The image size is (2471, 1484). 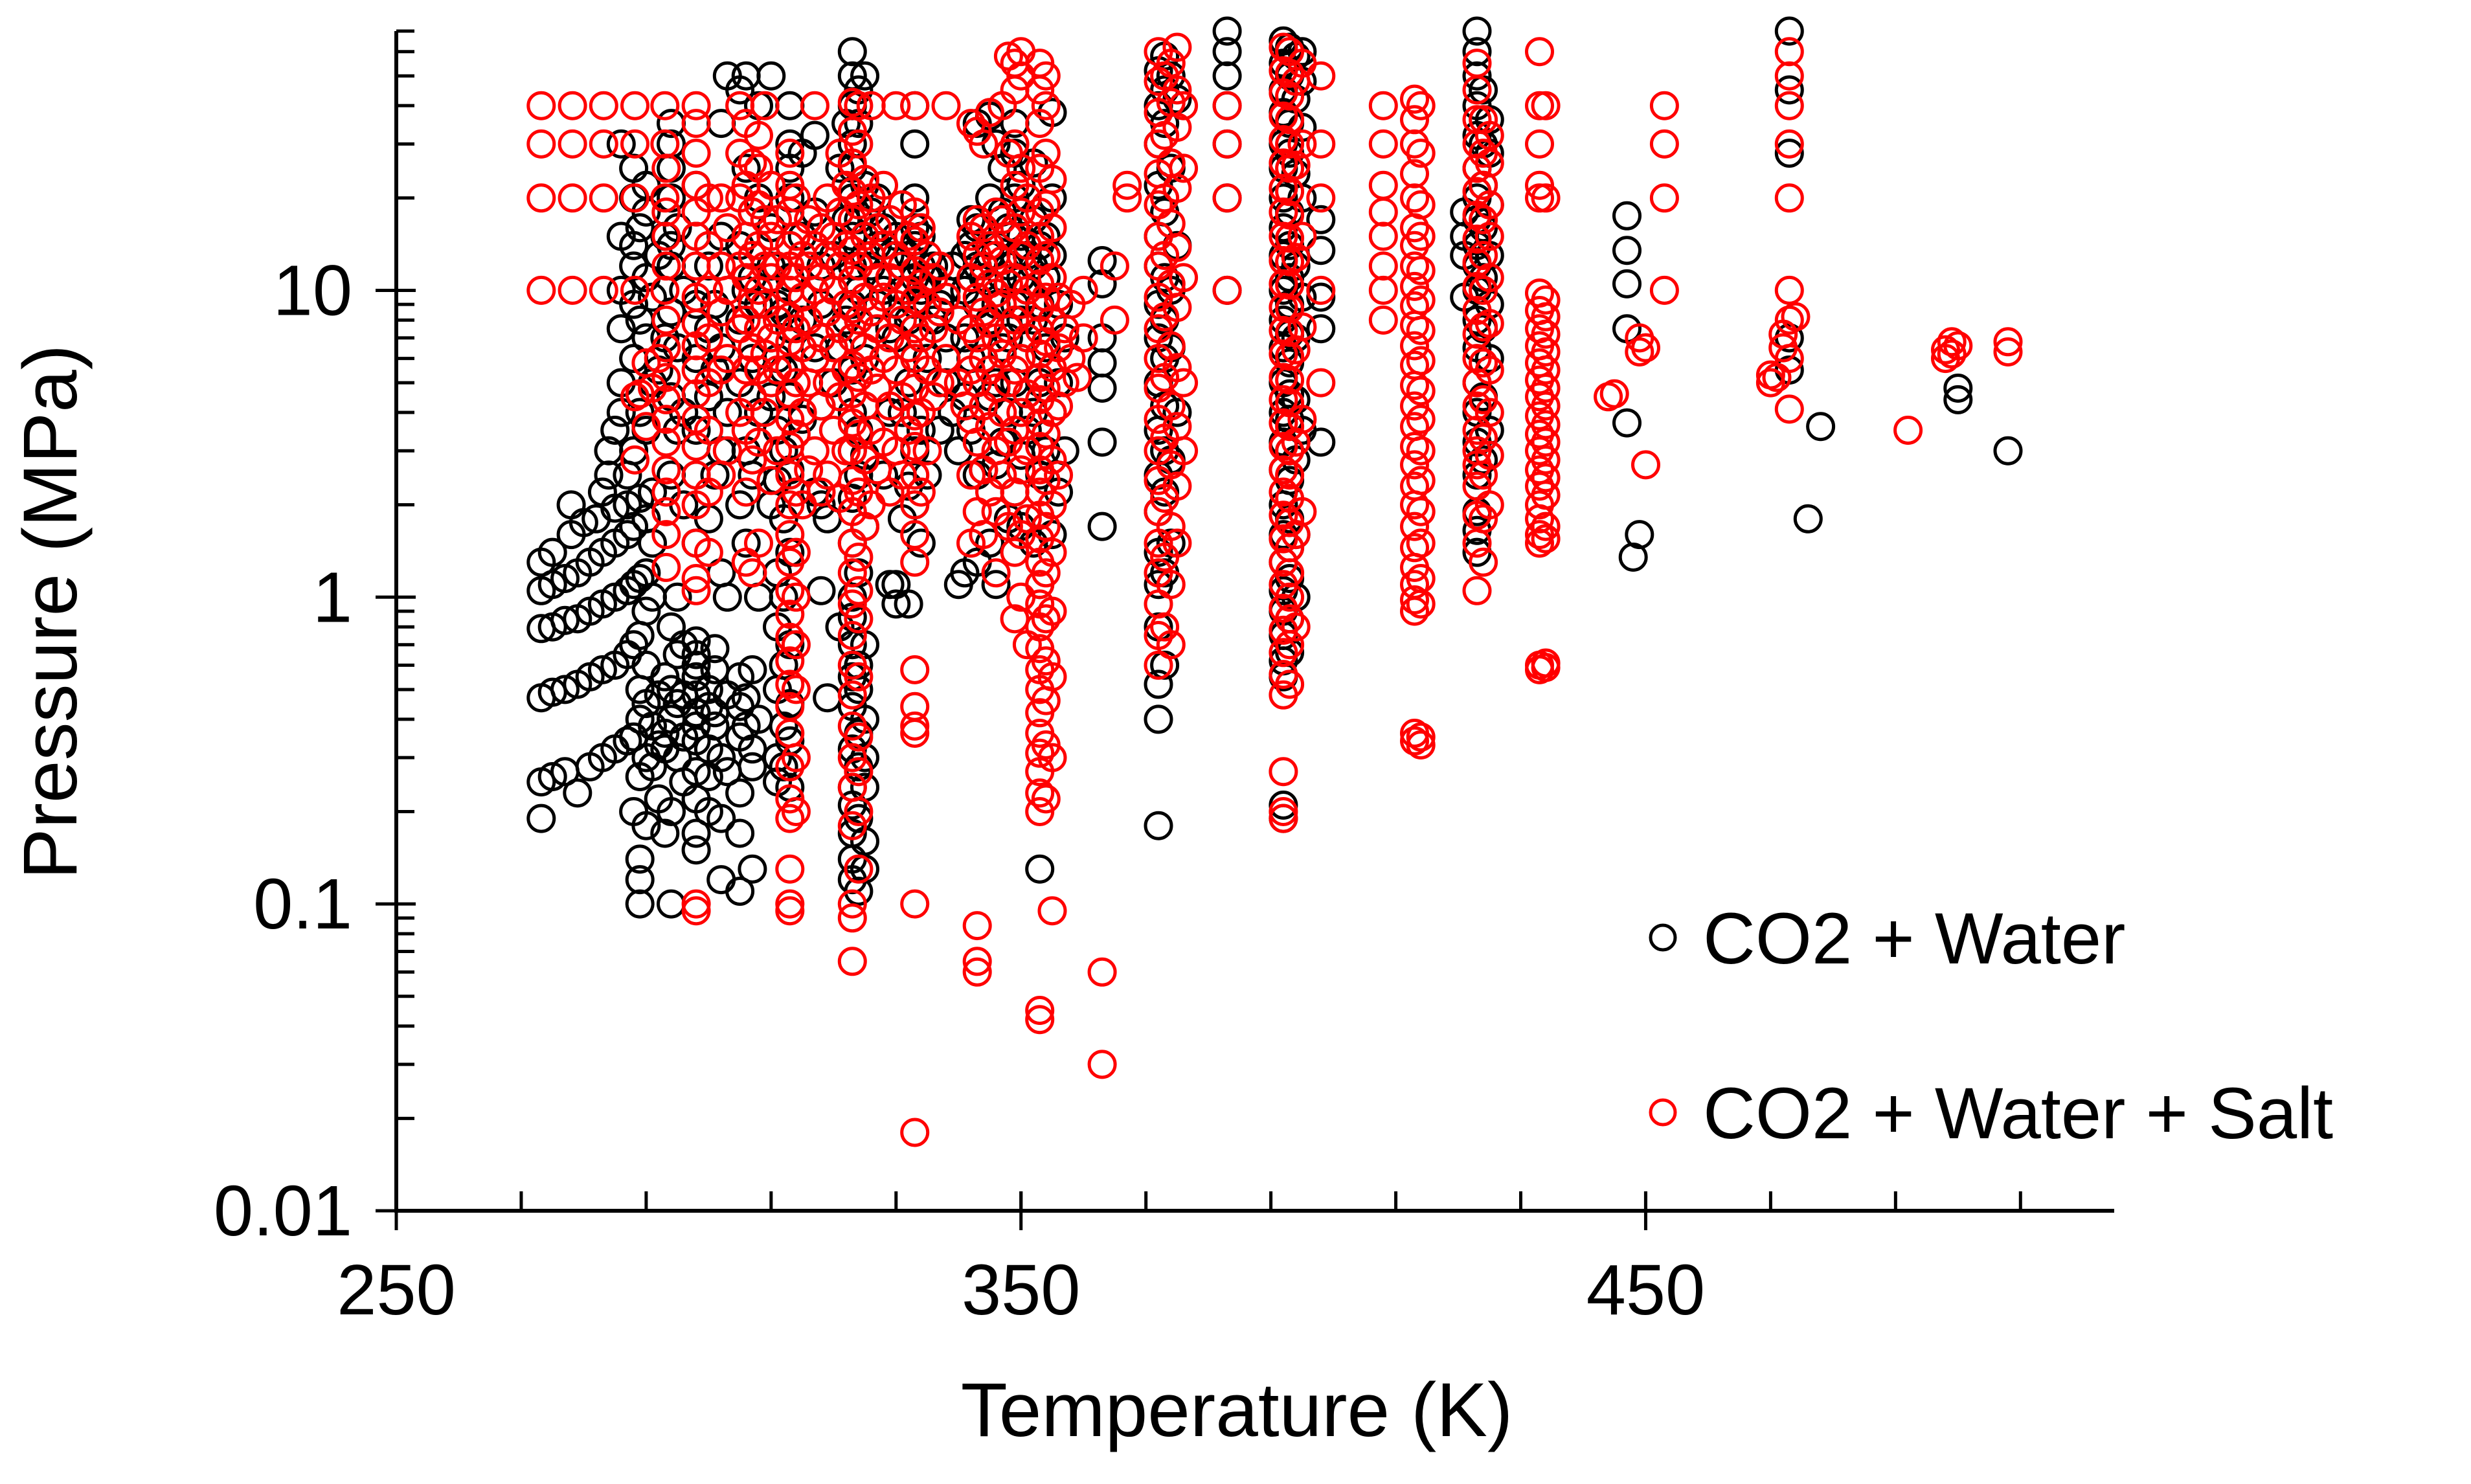 I want to click on legend-marker-co2-water-salt, so click(x=1663, y=1112).